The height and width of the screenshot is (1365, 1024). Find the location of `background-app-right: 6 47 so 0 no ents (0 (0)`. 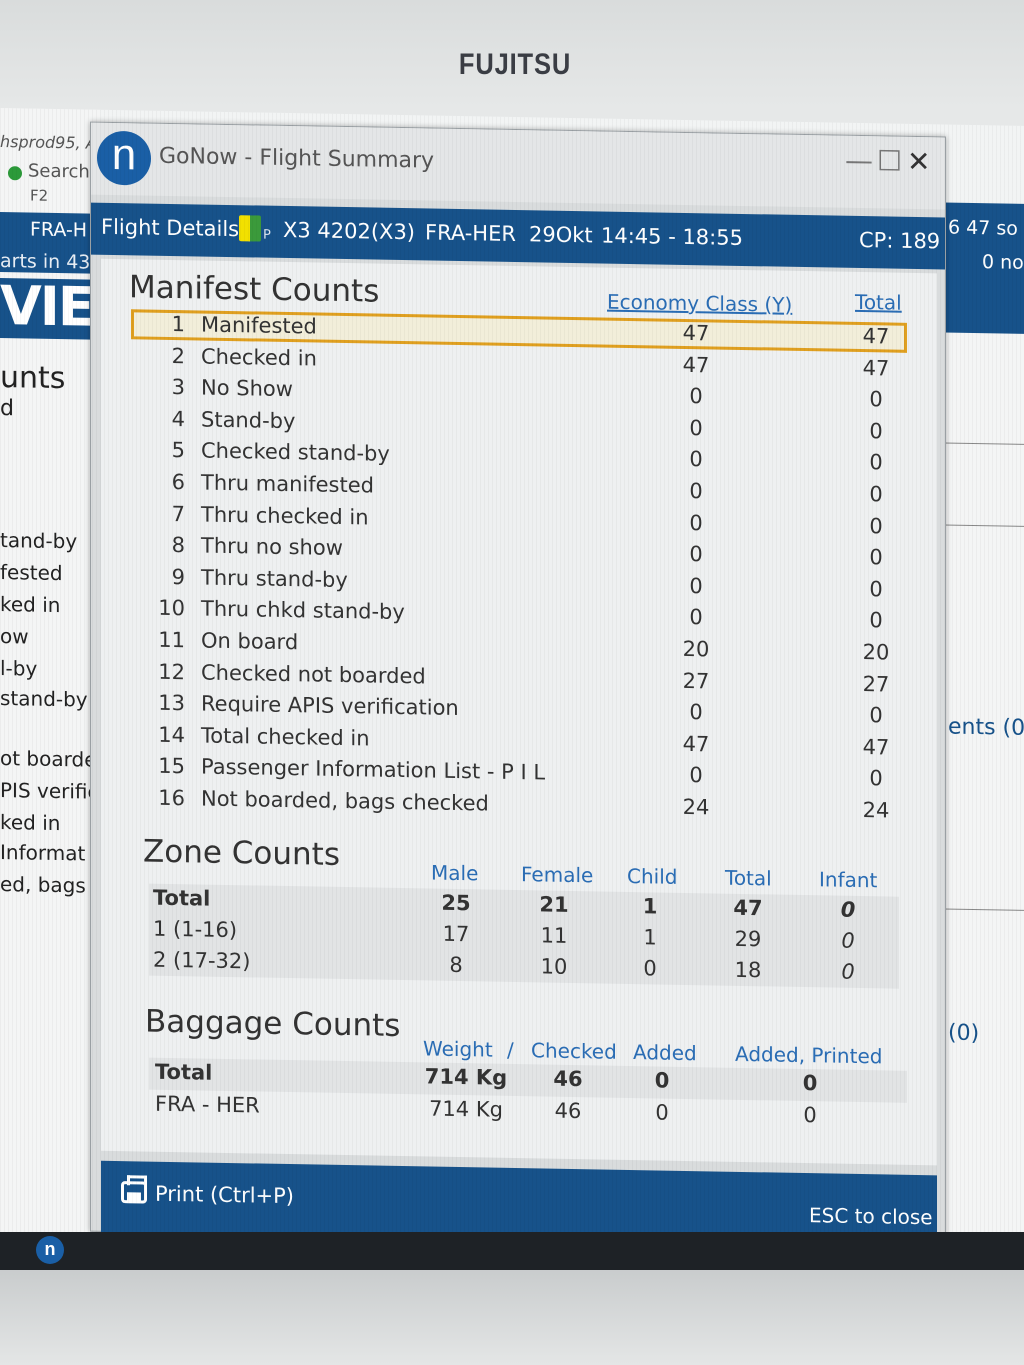

background-app-right: 6 47 so 0 no ents (0 (0) is located at coordinates (984, 734).